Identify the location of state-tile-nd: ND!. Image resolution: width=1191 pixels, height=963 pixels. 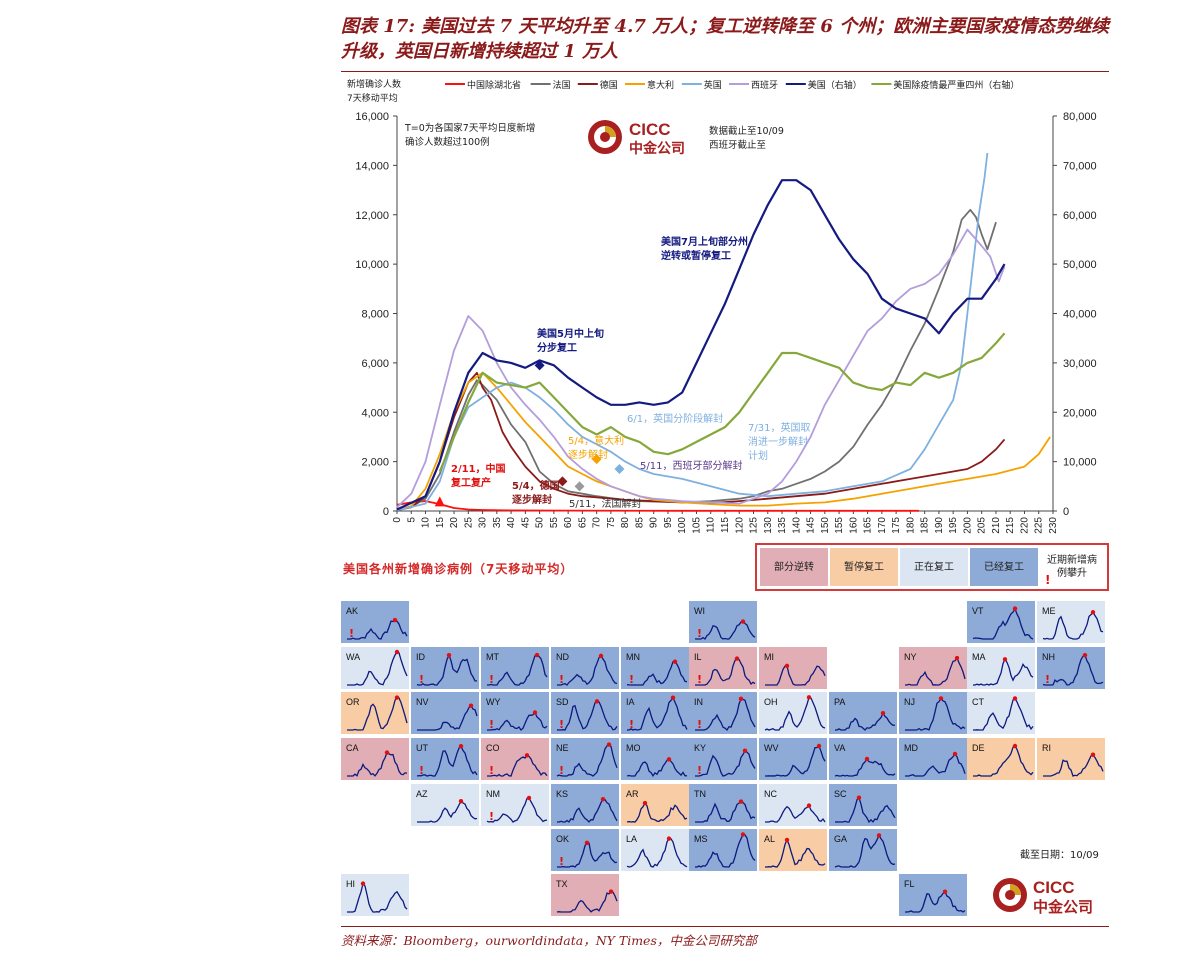
(585, 668).